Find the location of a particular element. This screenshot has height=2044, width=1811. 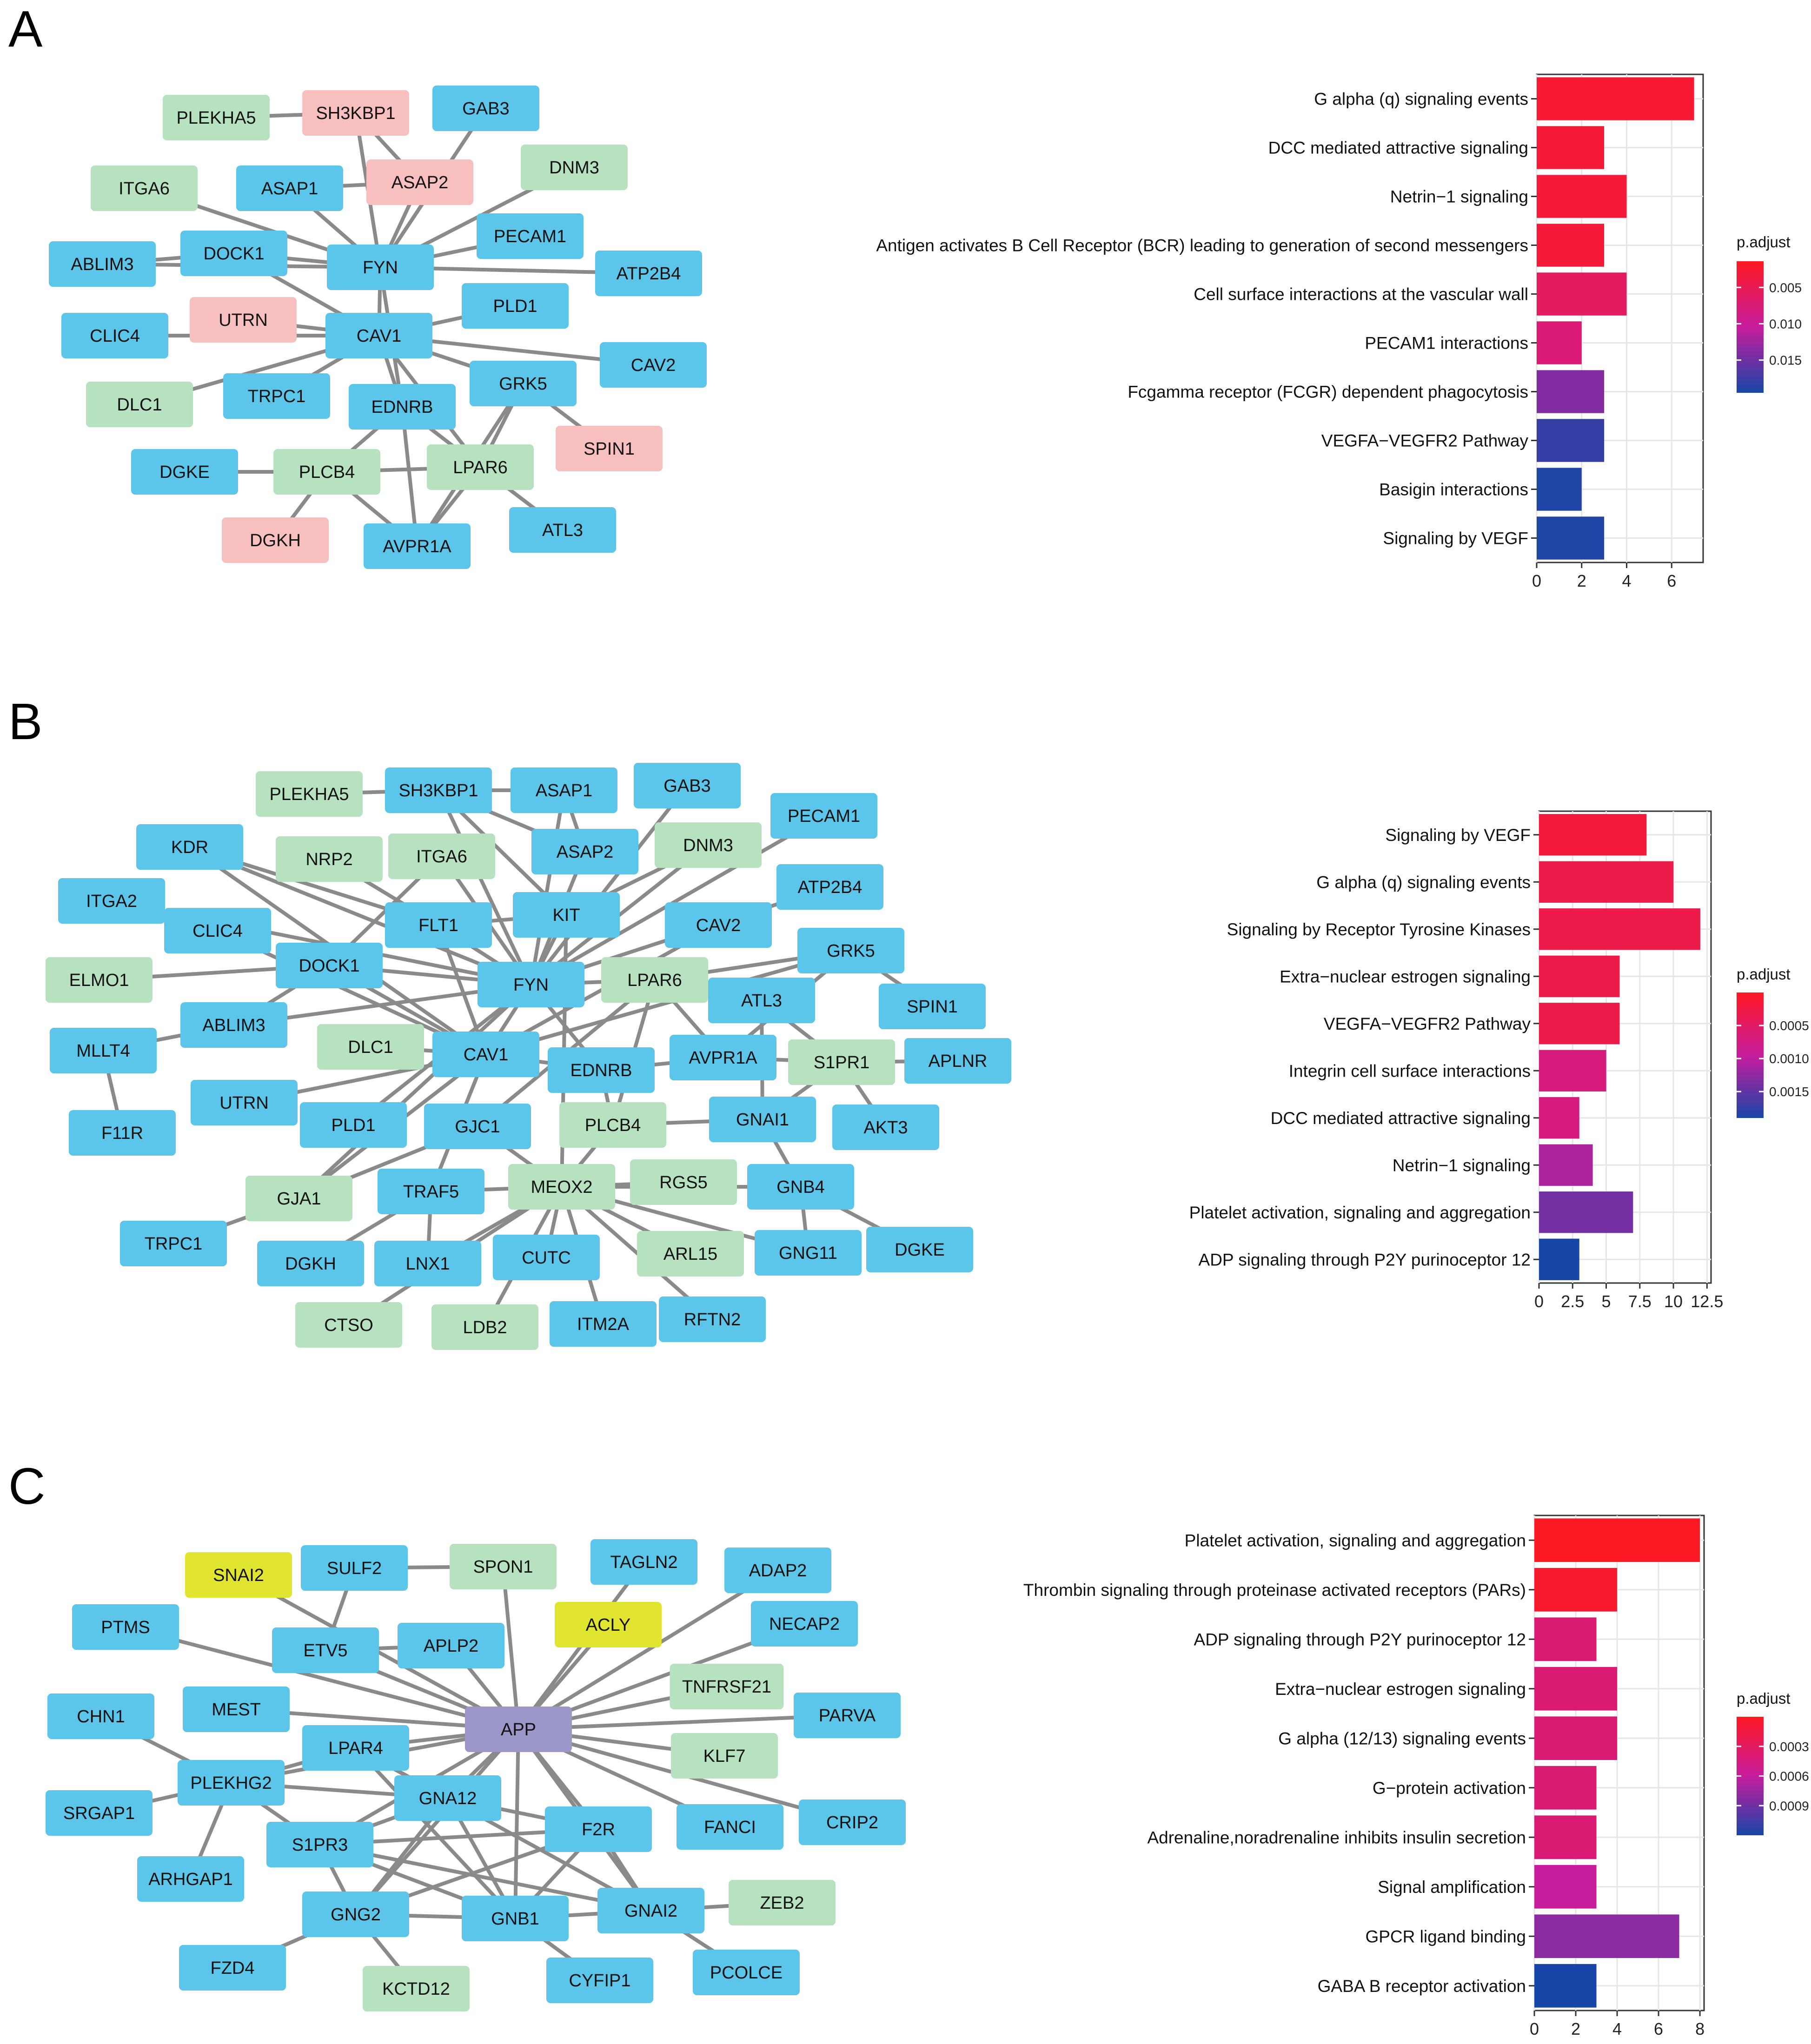

node-f11r: F11R is located at coordinates (123, 1133).